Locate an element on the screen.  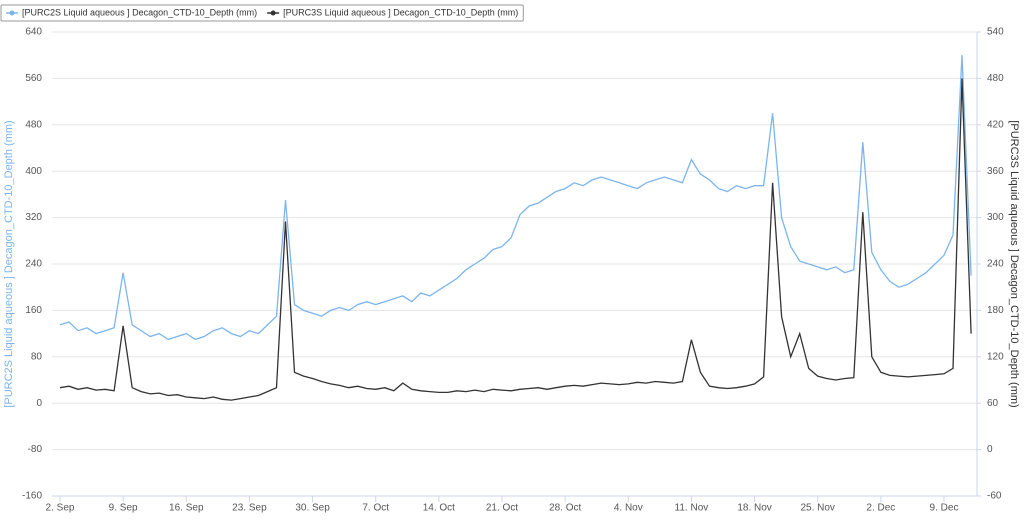
x-tick-label: 4. Nov is located at coordinates (628, 508).